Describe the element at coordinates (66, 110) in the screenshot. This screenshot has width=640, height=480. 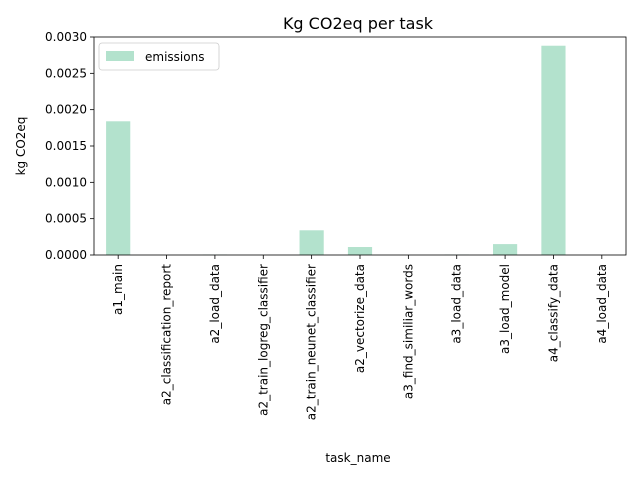
I see `y-tick-label: 0.0020` at that location.